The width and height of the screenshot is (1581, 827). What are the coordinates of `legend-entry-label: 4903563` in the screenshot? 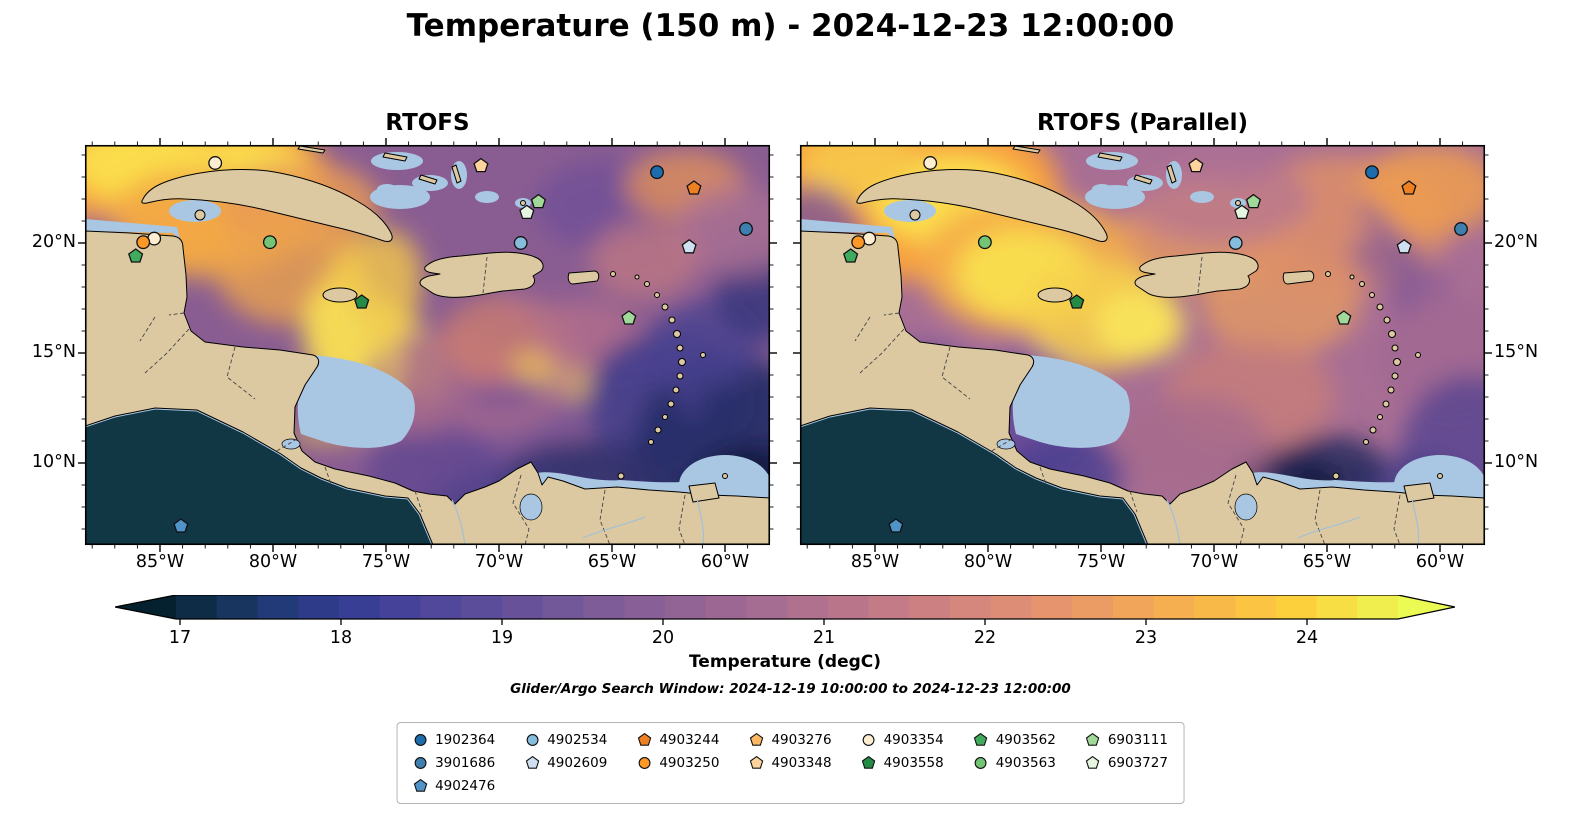 It's located at (1025, 763).